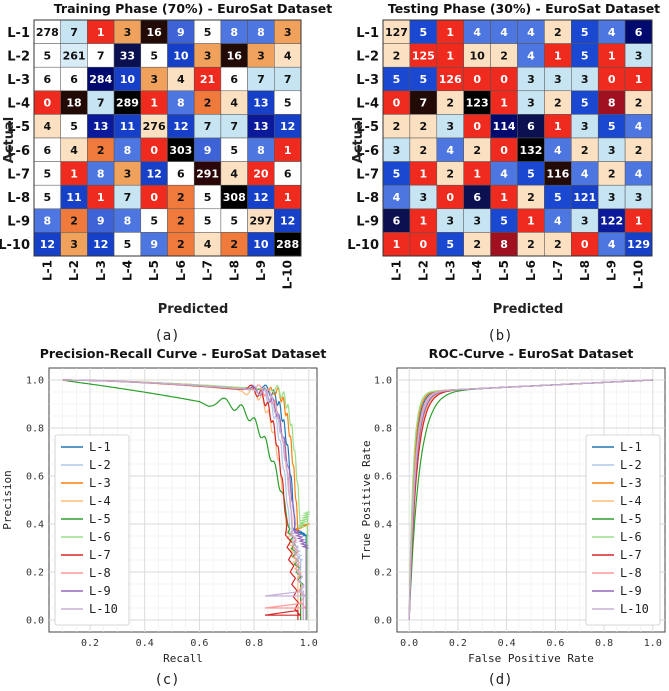  What do you see at coordinates (35, 429) in the screenshot?
I see `y-tick-label: 0.8` at bounding box center [35, 429].